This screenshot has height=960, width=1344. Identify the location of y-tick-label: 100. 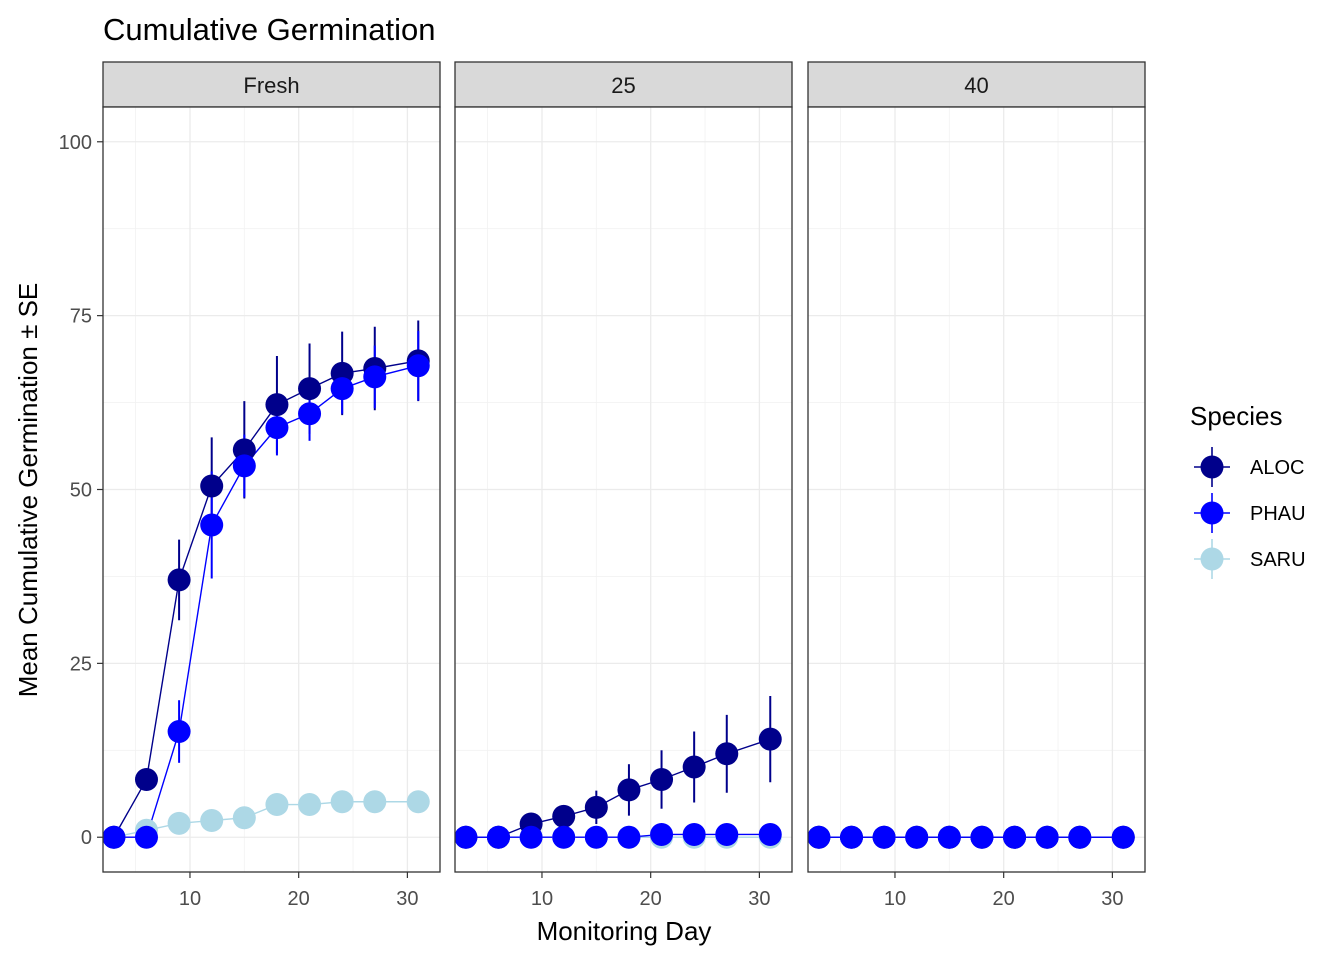
(75, 143).